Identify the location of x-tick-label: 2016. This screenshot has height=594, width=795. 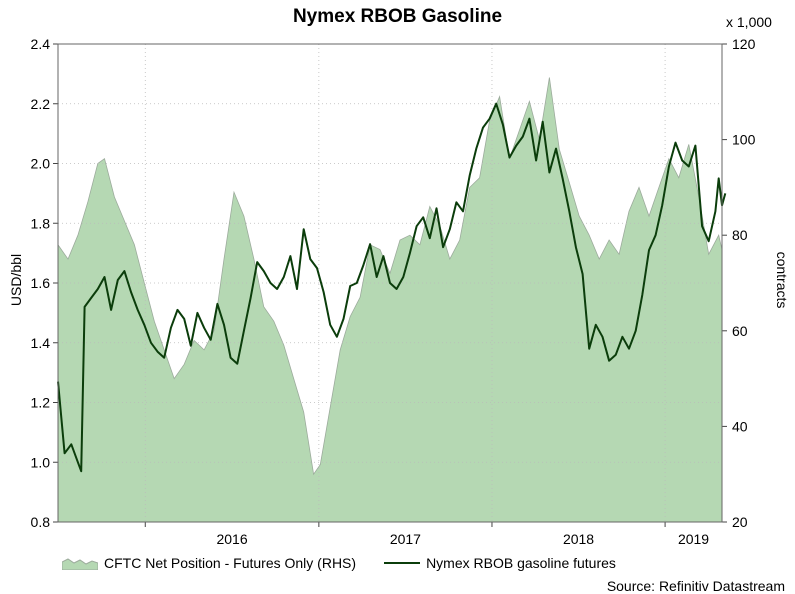
(231, 539).